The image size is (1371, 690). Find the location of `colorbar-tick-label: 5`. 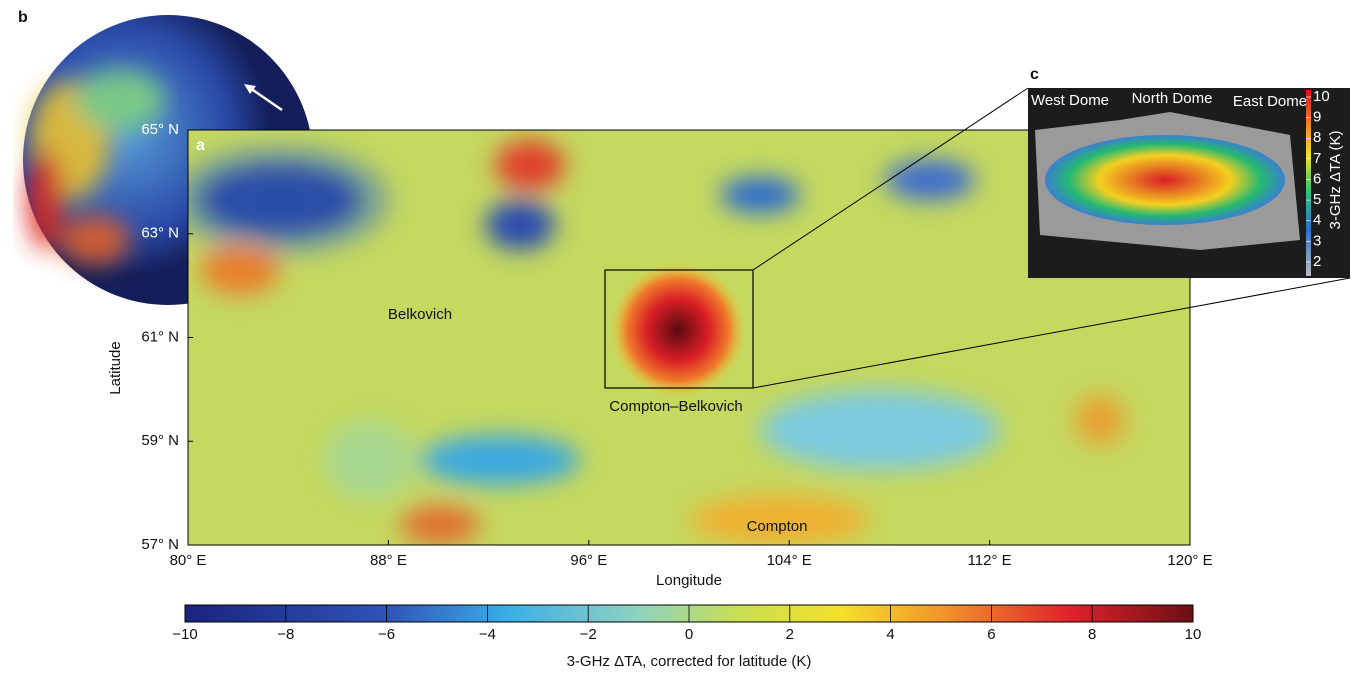

colorbar-tick-label: 5 is located at coordinates (1317, 199).